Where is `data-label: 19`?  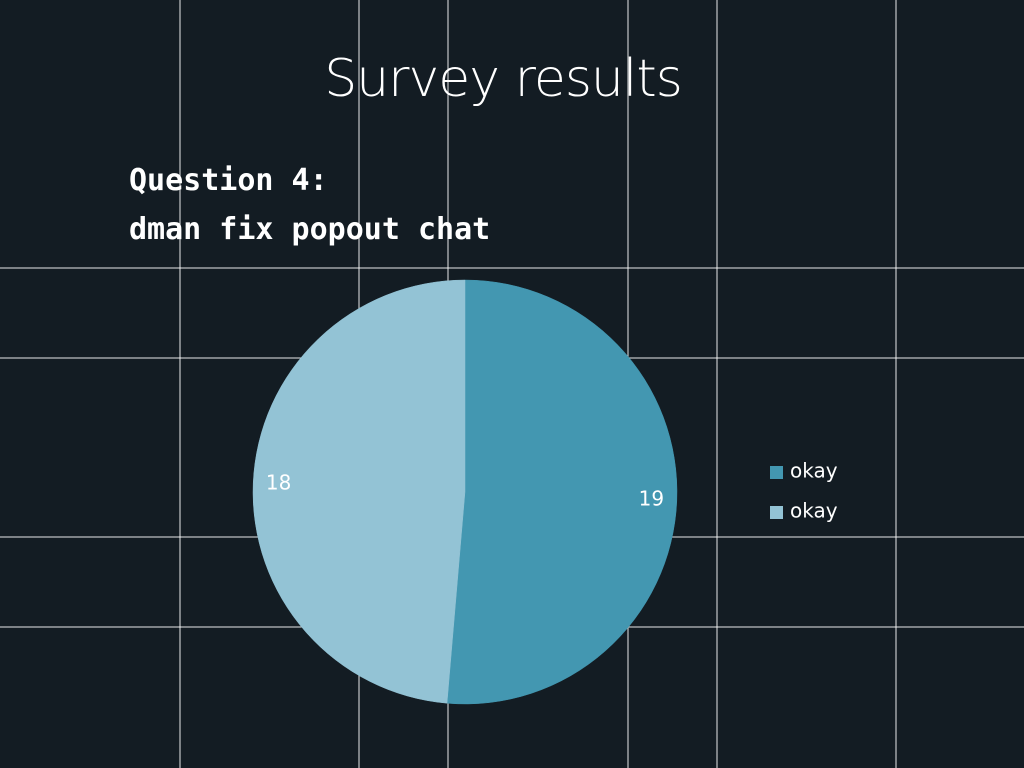
data-label: 19 is located at coordinates (651, 498).